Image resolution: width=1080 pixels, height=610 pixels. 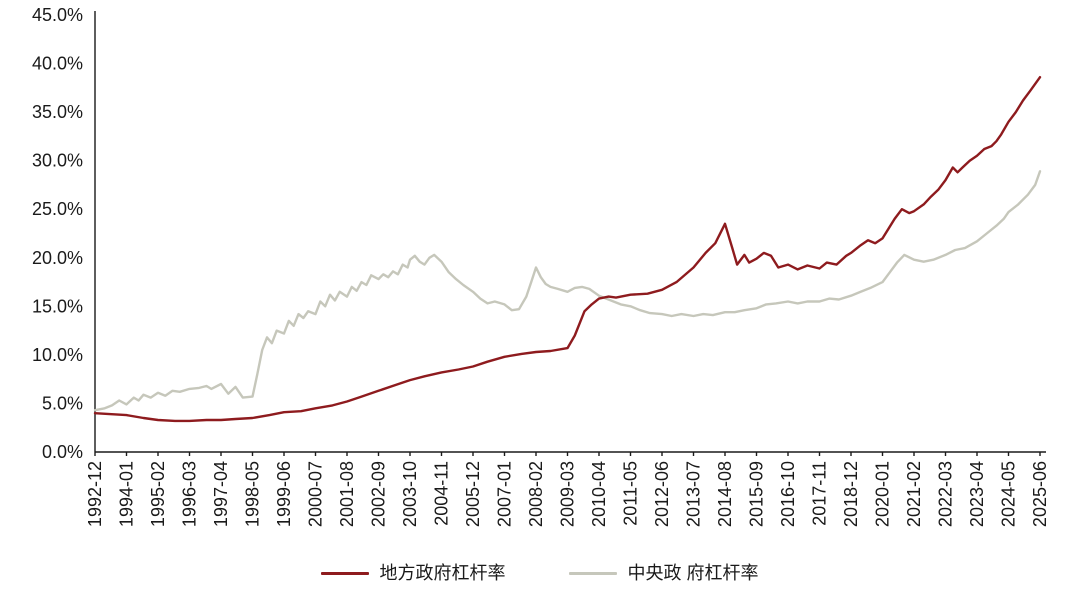 What do you see at coordinates (946, 494) in the screenshot?
I see `x-tick-label: 2022-03` at bounding box center [946, 494].